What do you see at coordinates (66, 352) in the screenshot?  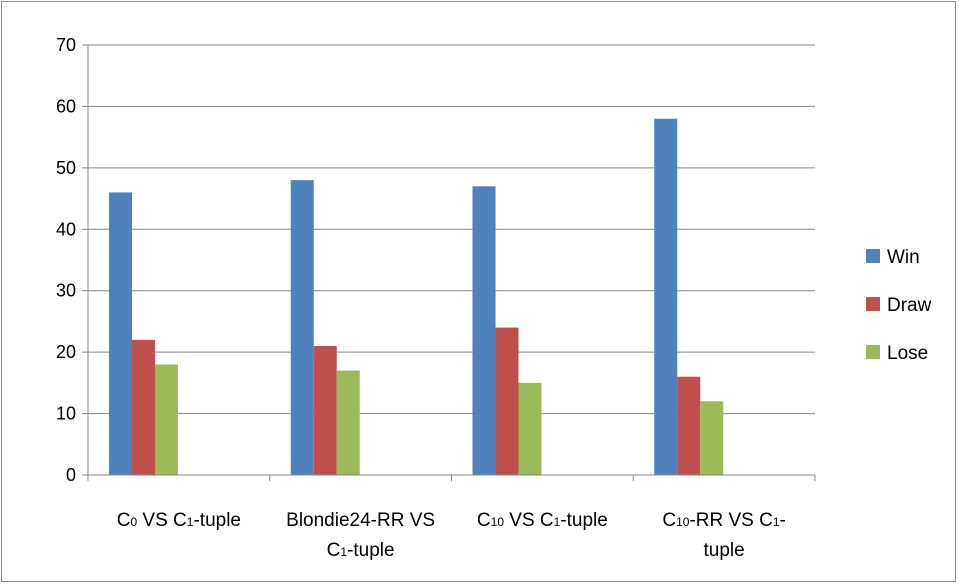 I see `y-tick-label: 20` at bounding box center [66, 352].